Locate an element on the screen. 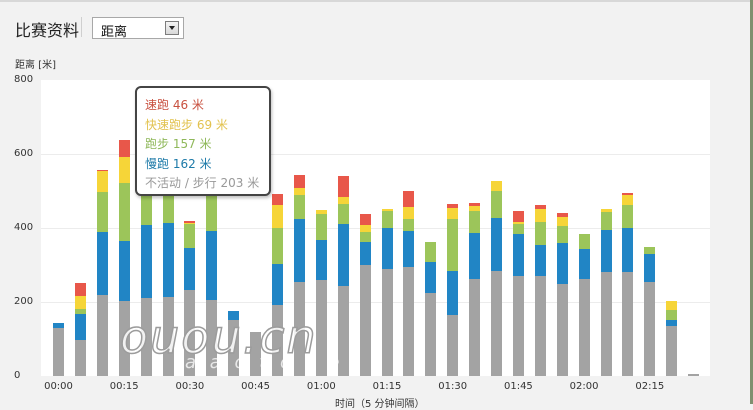 The height and width of the screenshot is (410, 753). bar-00:10 is located at coordinates (102, 272).